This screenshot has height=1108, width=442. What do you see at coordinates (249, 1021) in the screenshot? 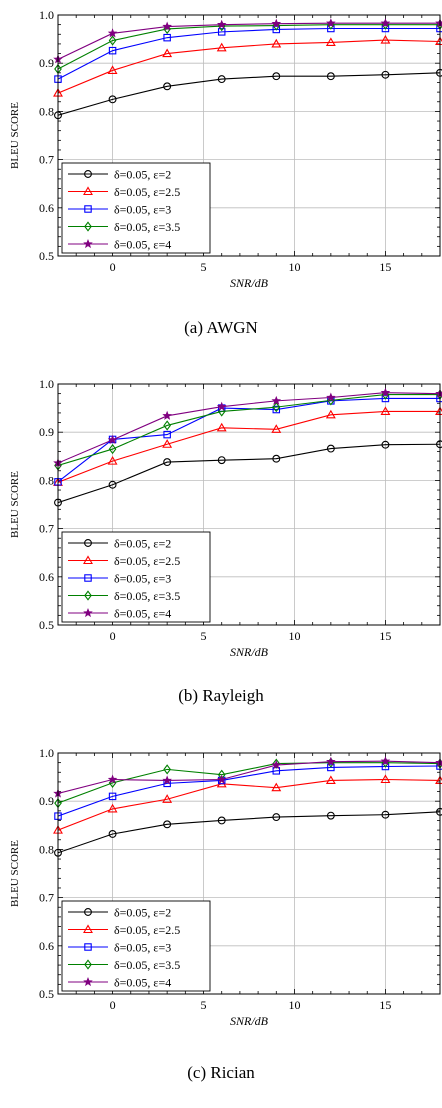
I see `x-axis-label: SNR/dB` at bounding box center [249, 1021].